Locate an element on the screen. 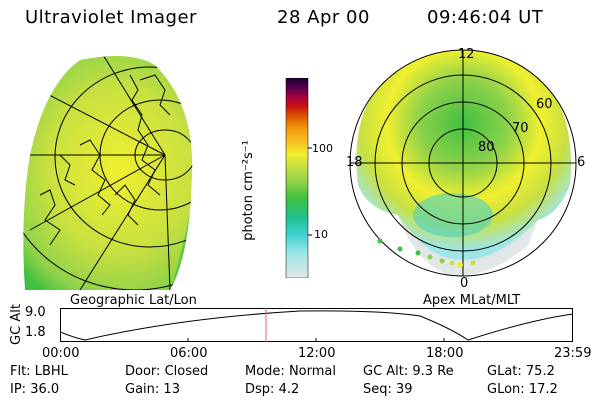 The width and height of the screenshot is (600, 400). altitude-ytick-low: 1.8 is located at coordinates (35, 332).